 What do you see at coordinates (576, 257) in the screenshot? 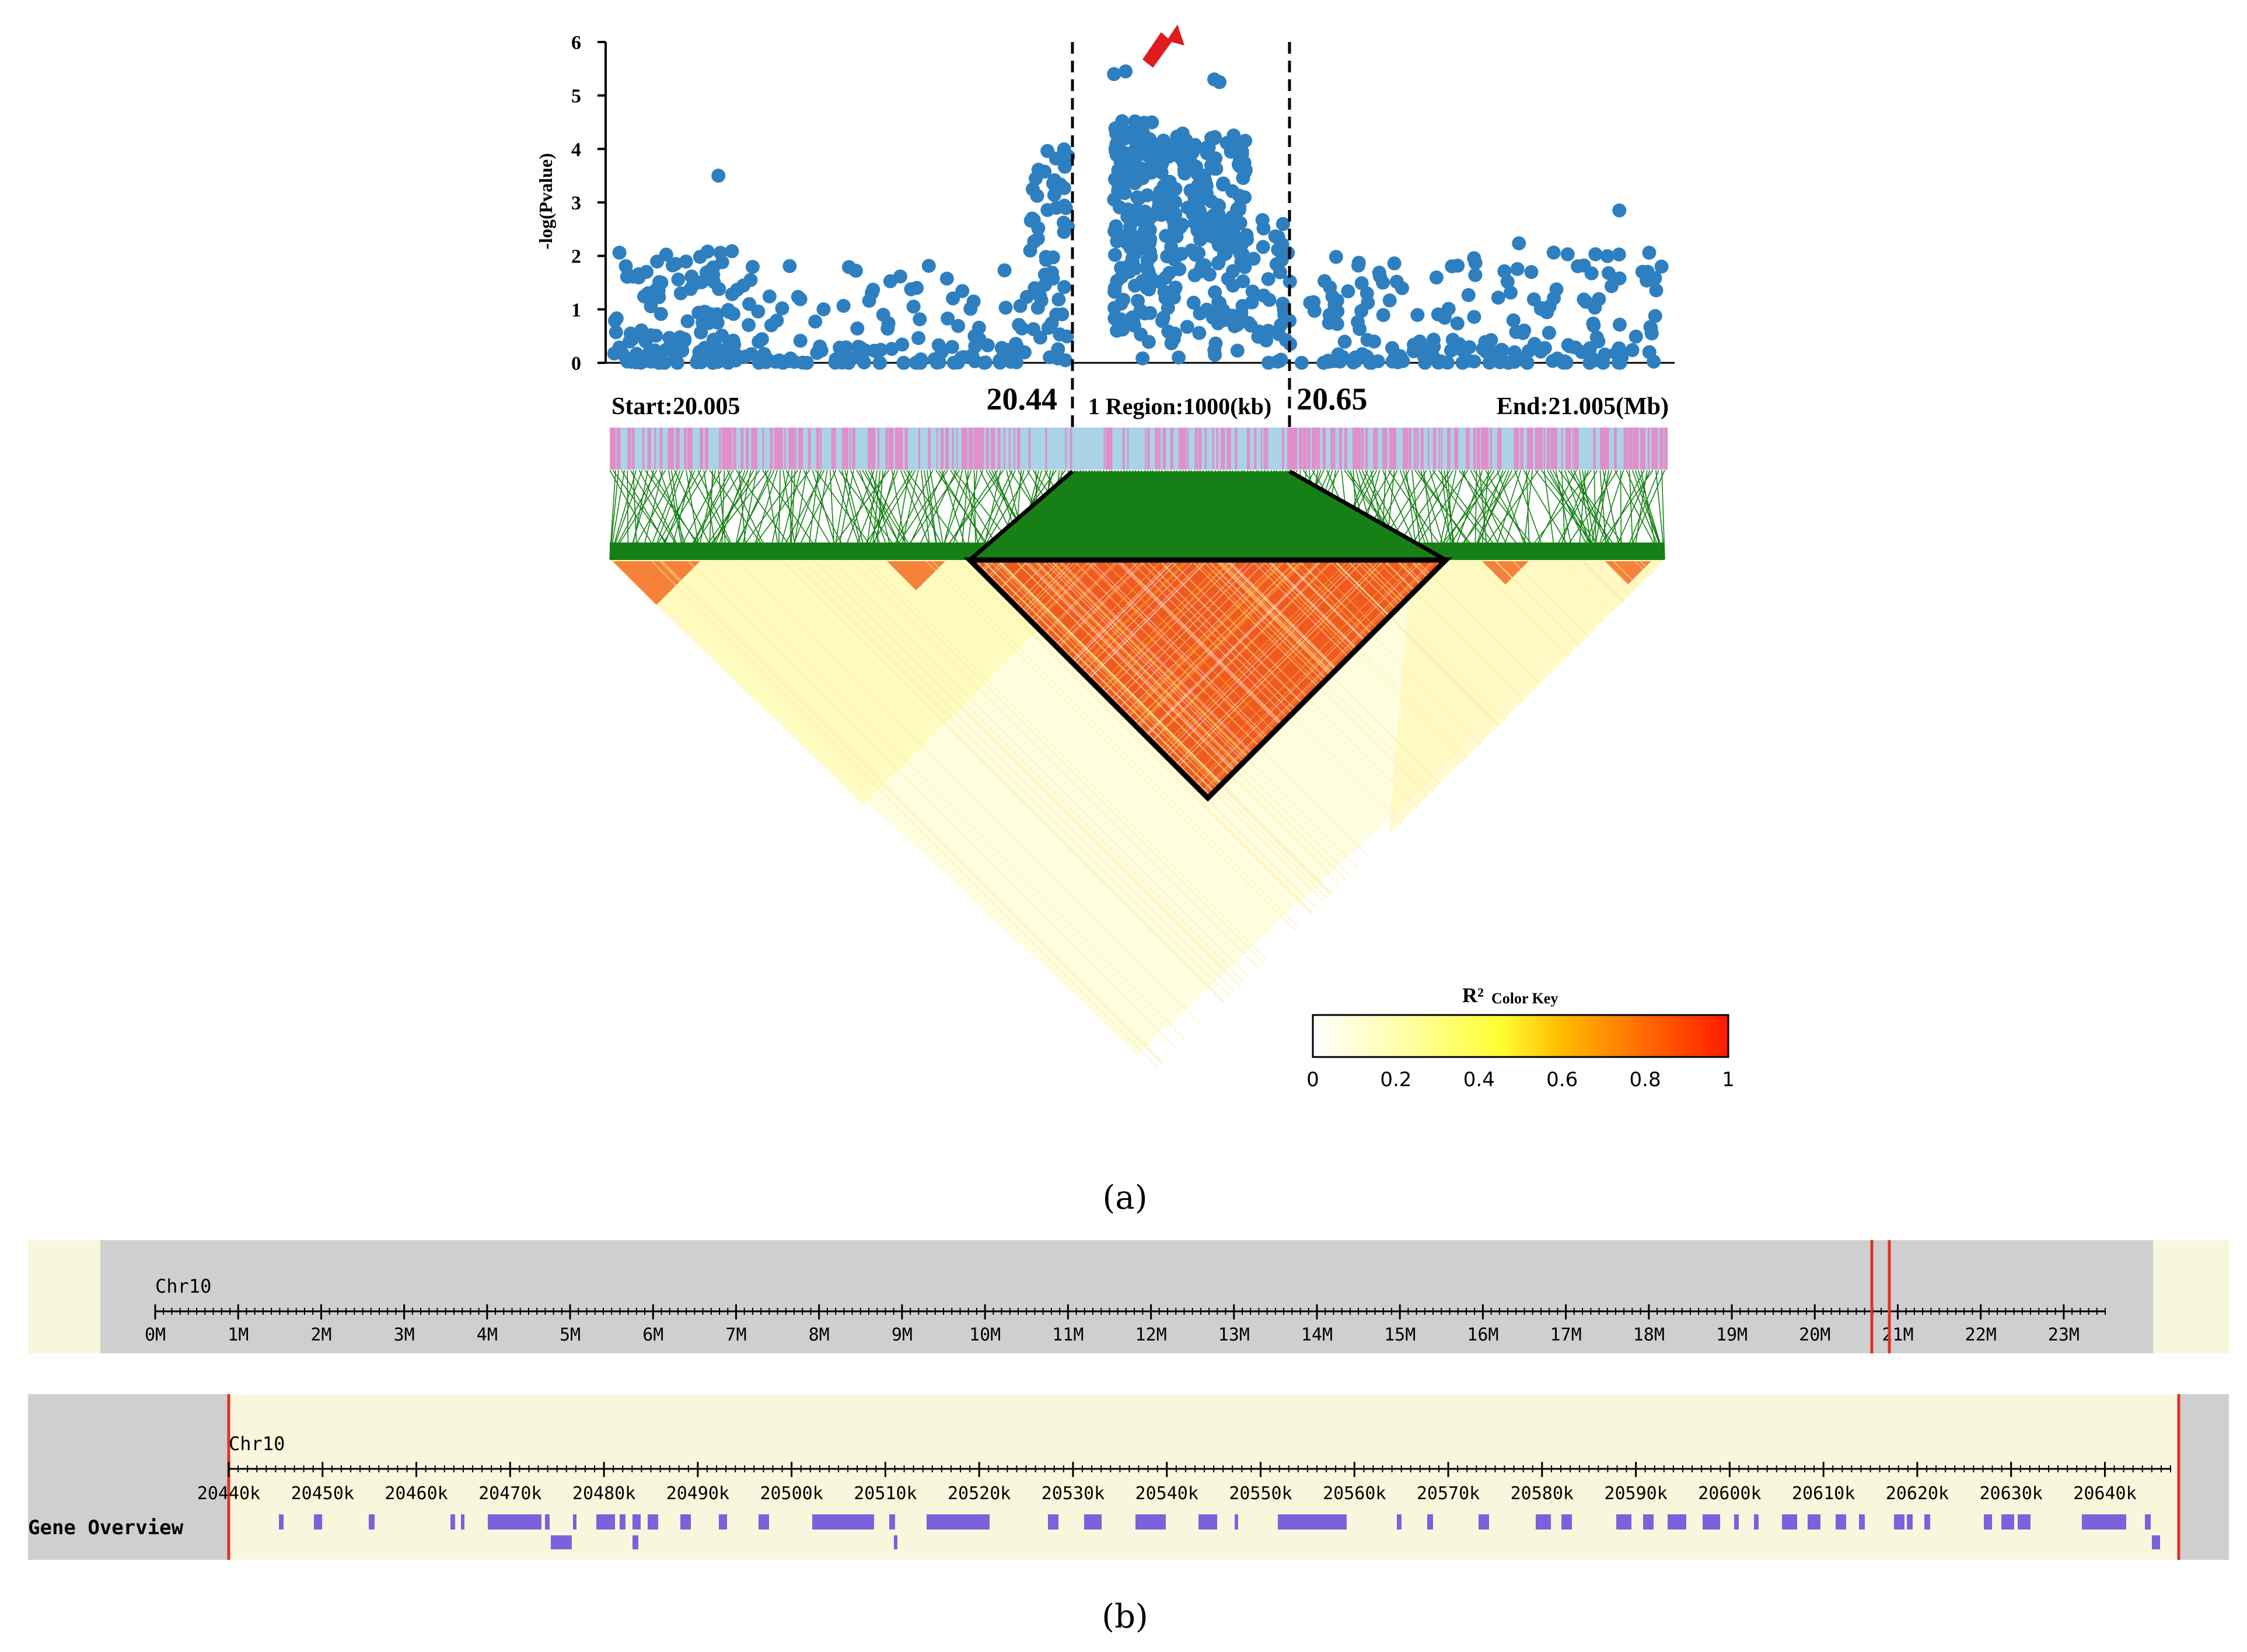
I see `y-tick-label: 2` at bounding box center [576, 257].